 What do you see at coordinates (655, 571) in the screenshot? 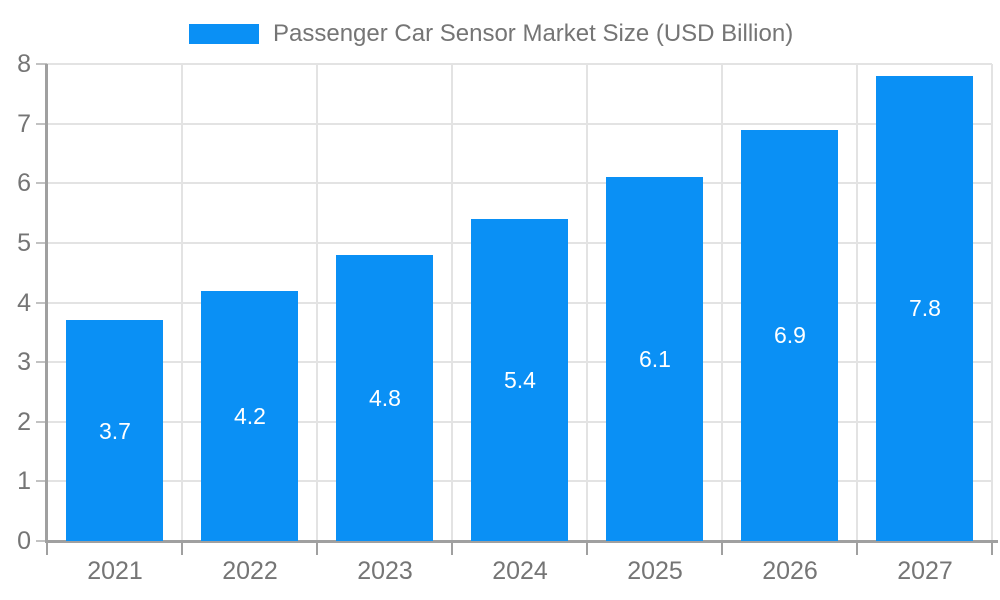
I see `x-axis-label: 2025` at bounding box center [655, 571].